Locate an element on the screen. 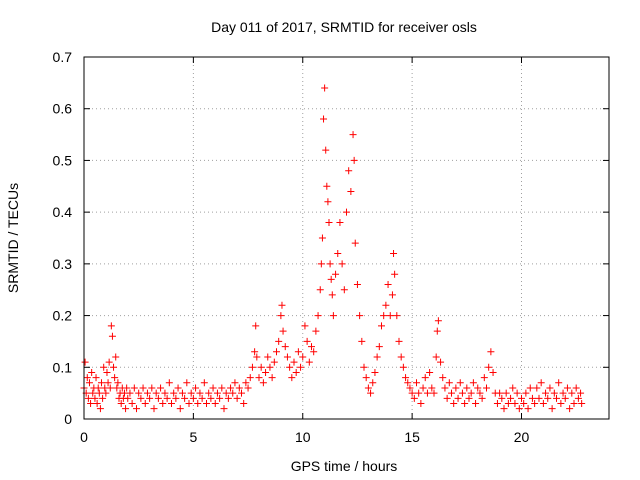  x-tick-label: 15 is located at coordinates (412, 437).